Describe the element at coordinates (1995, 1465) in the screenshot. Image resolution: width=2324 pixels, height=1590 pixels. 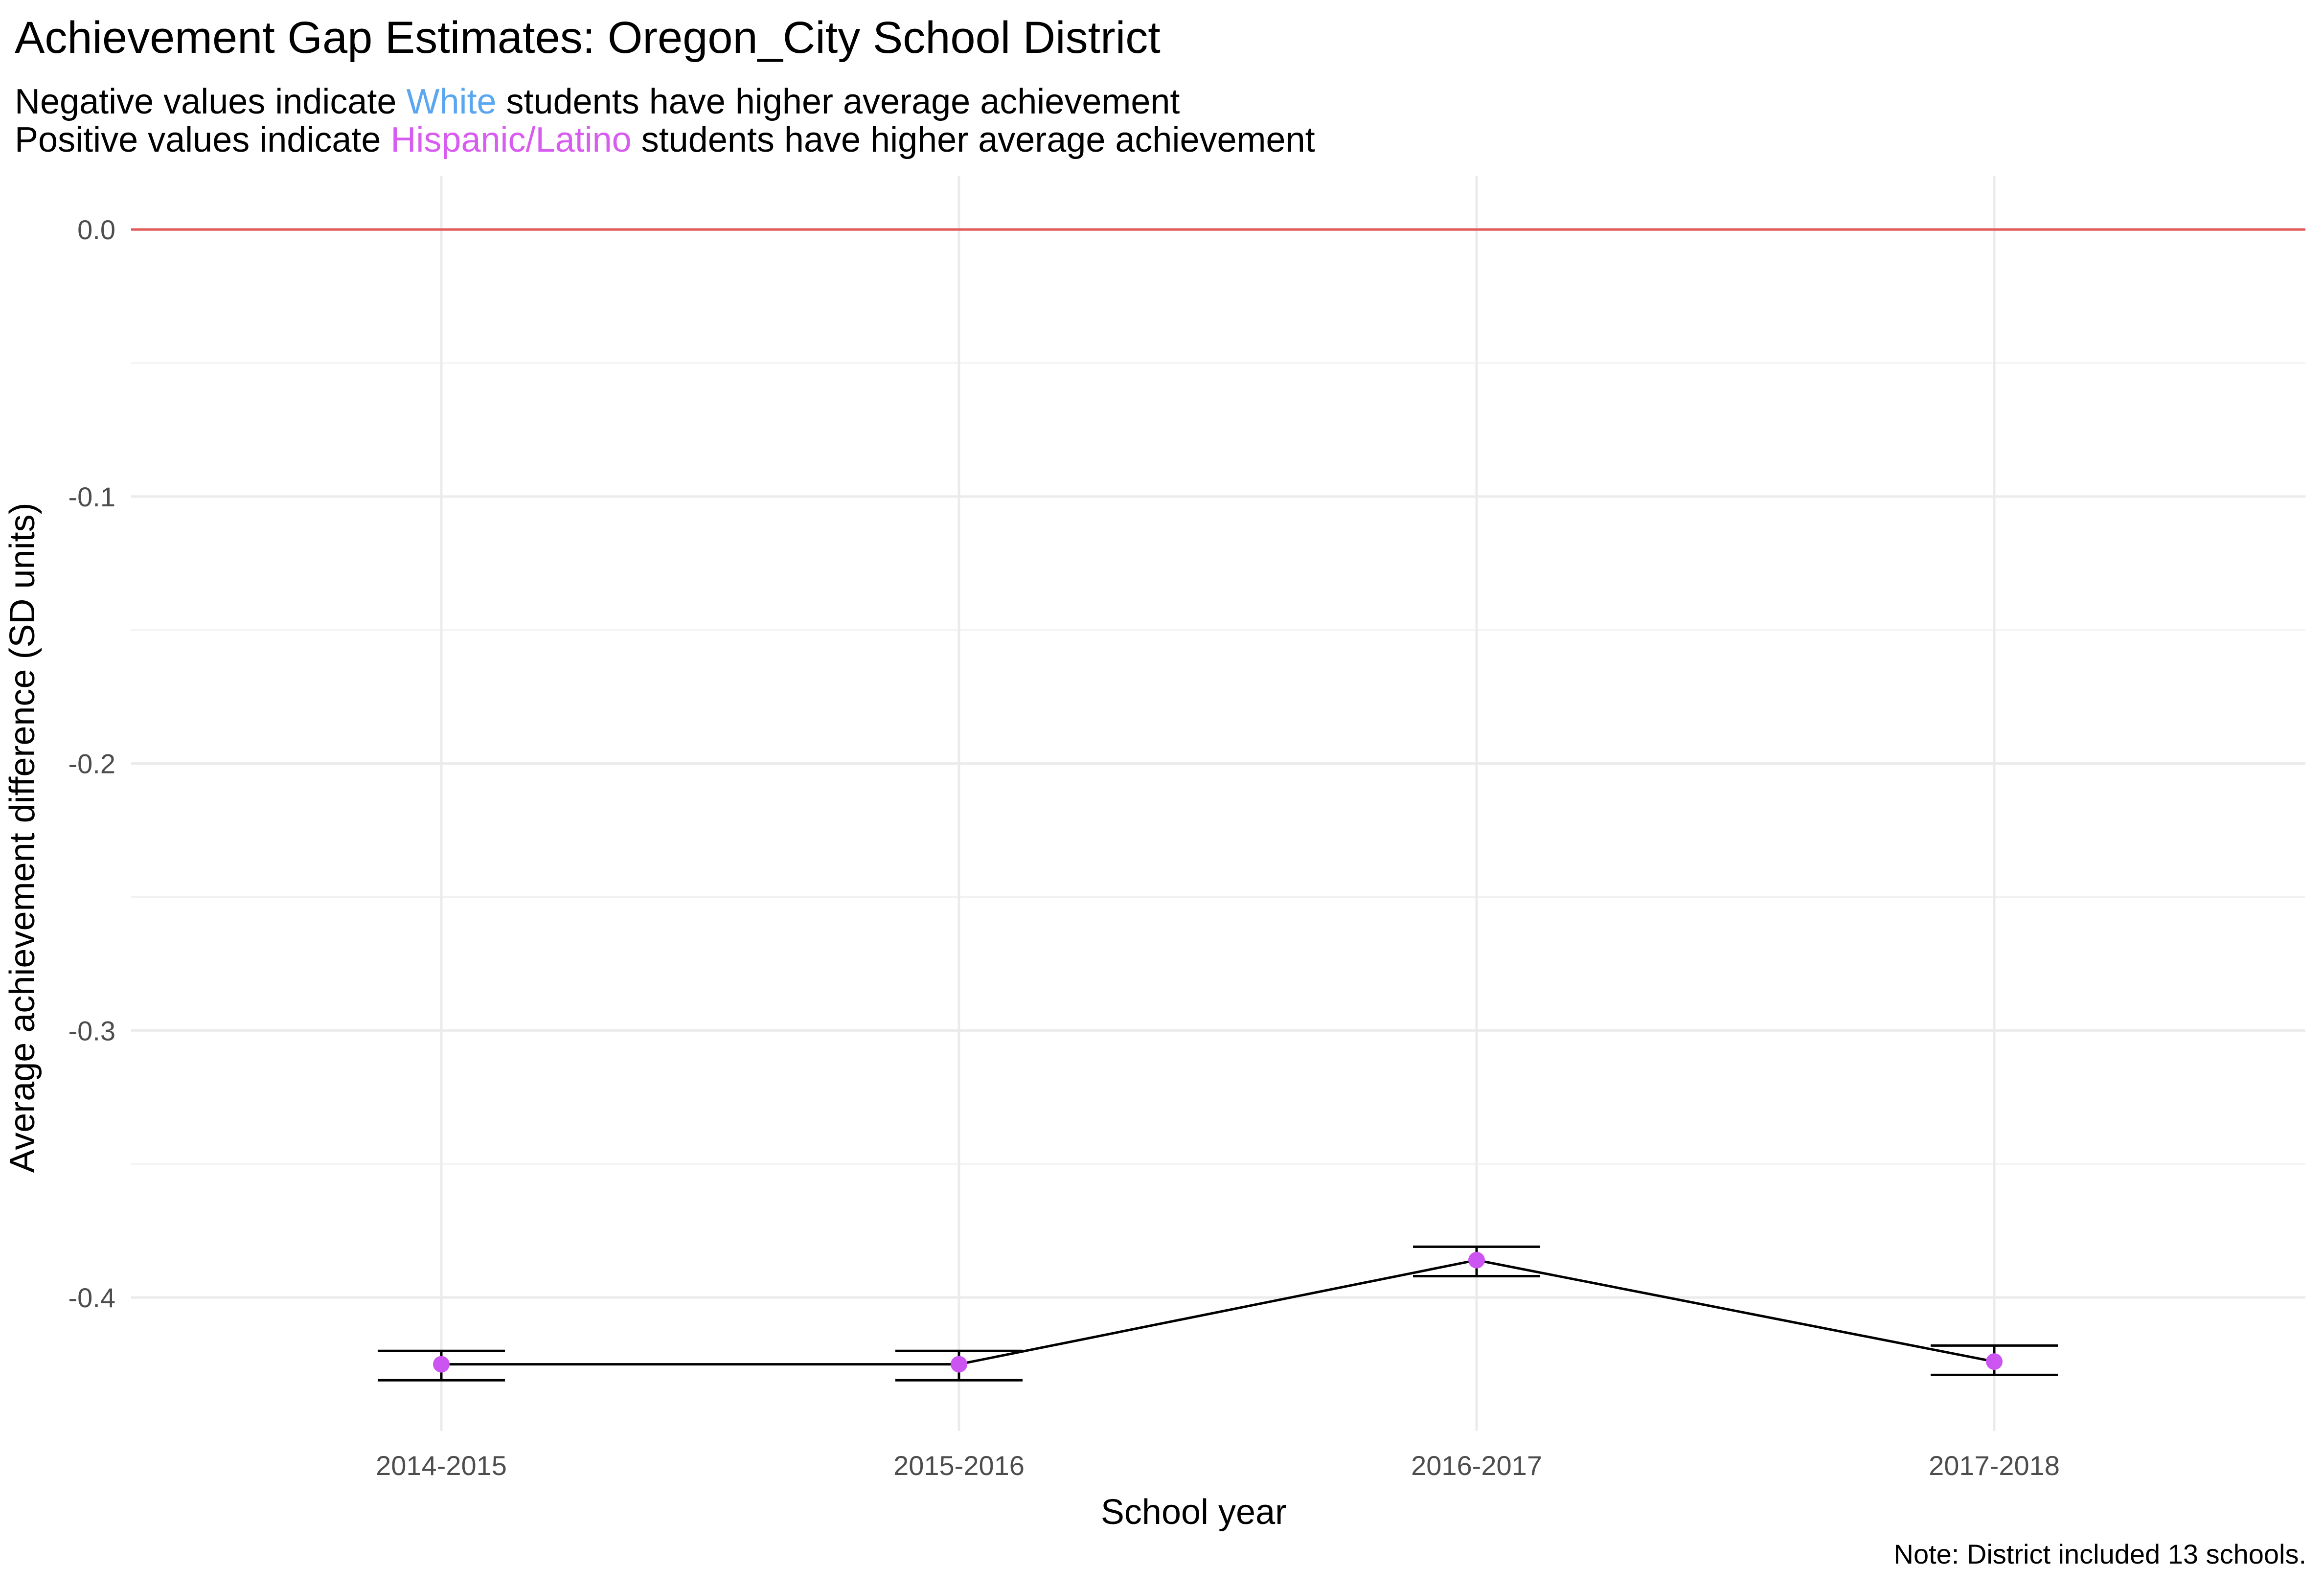
I see `x-tick-label: 2017-2018` at that location.